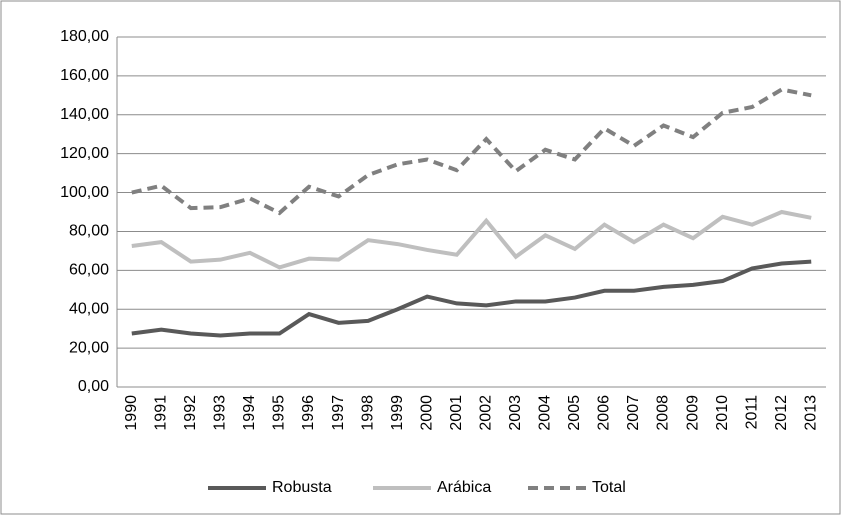 The height and width of the screenshot is (515, 841). What do you see at coordinates (633, 413) in the screenshot?
I see `x-tick-label: 2007` at bounding box center [633, 413].